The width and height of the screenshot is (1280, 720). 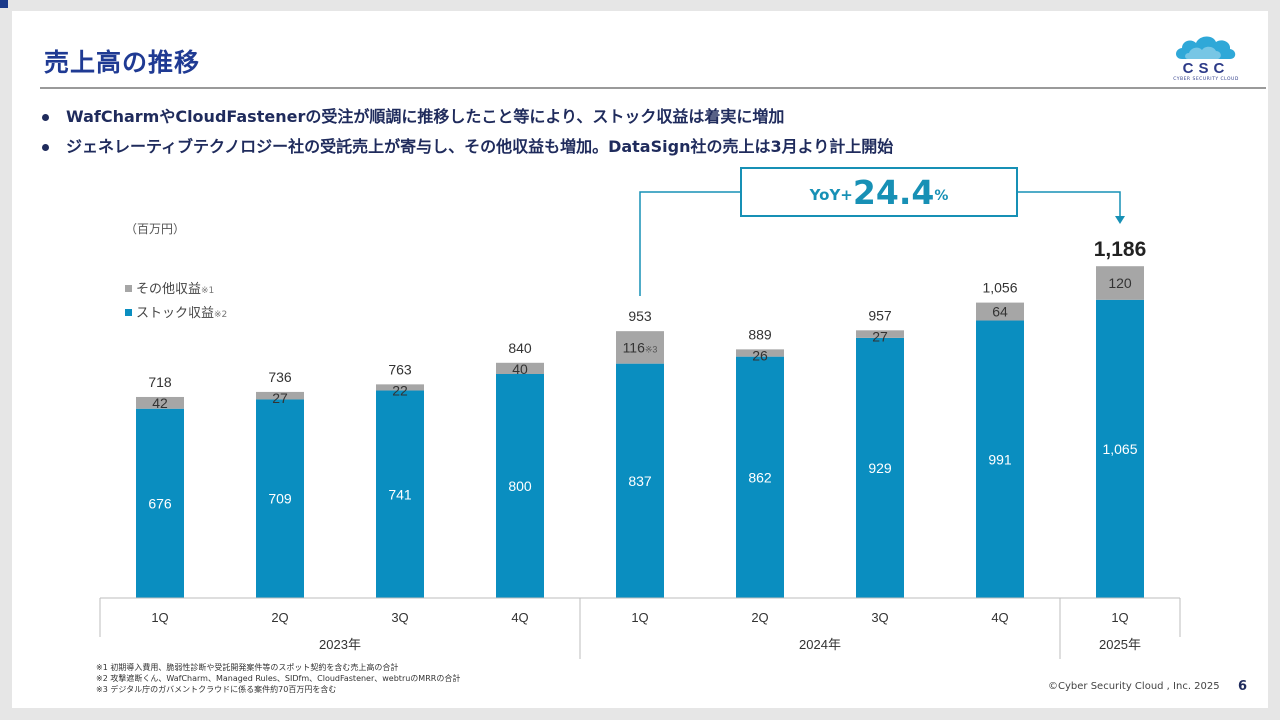 I want to click on corner-accent, so click(x=4, y=4).